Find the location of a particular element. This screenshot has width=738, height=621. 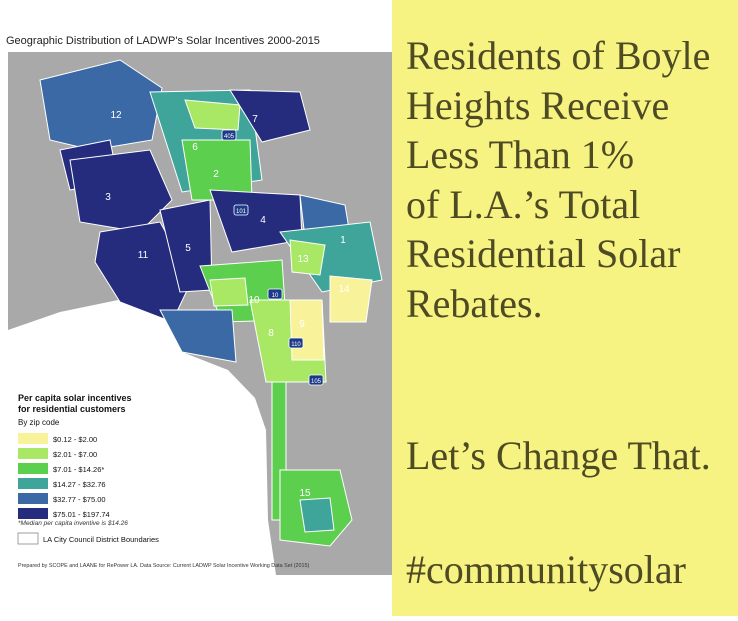

legend-label: $0.12 - $2.00 is located at coordinates (75, 439).